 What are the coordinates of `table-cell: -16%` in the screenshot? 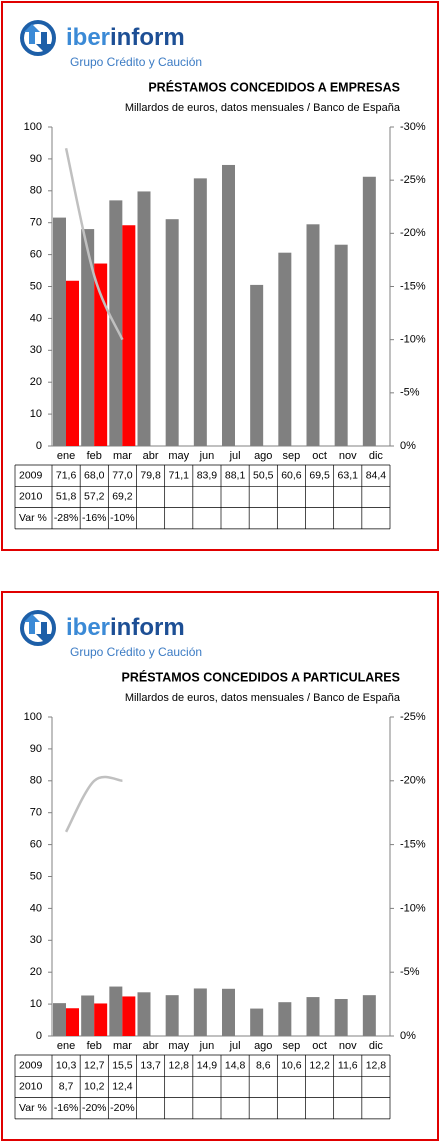 It's located at (66, 1108).